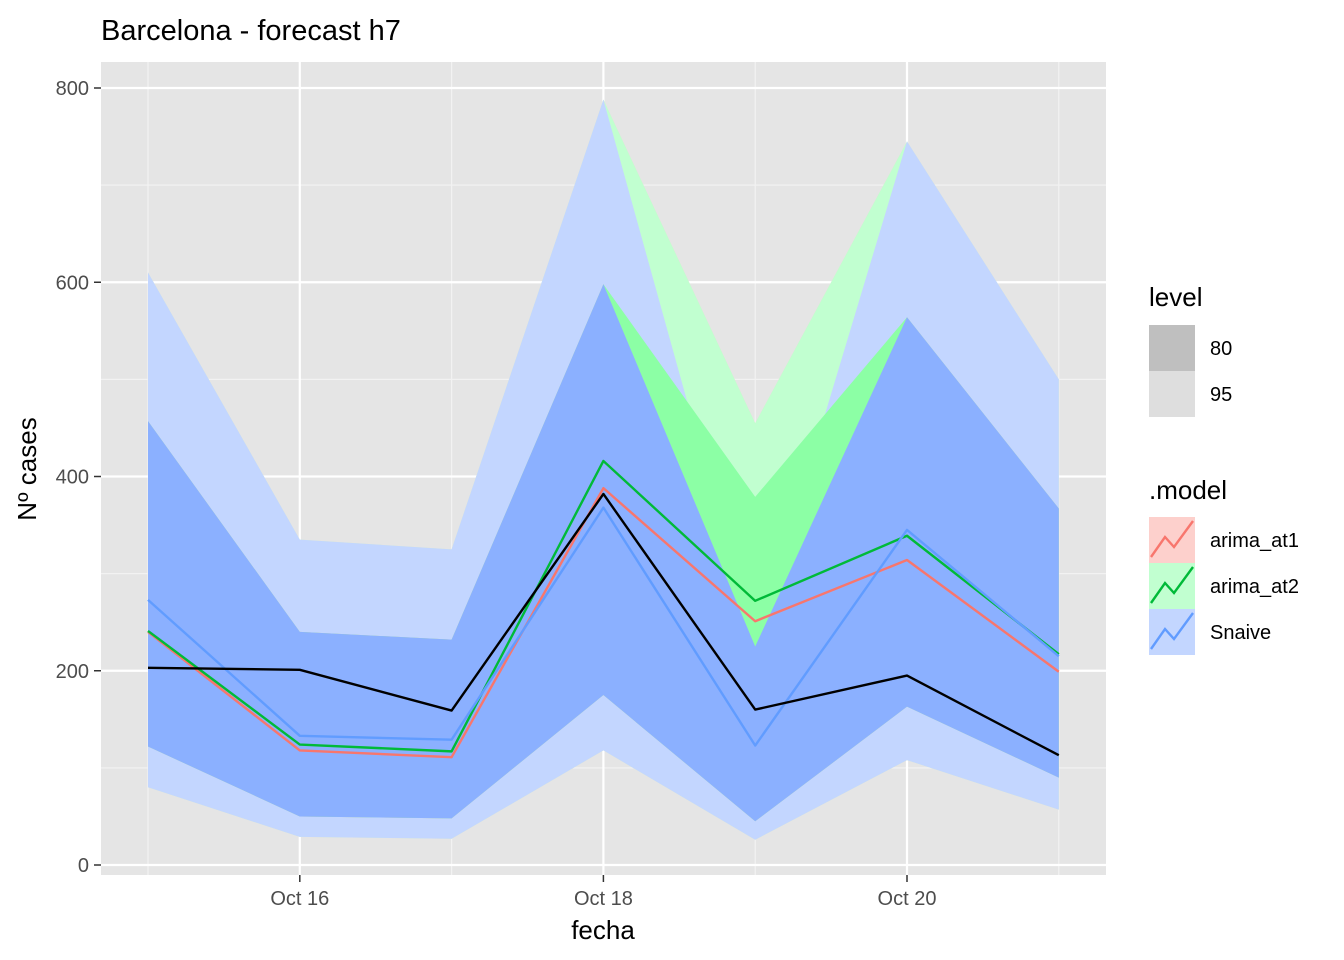 Image resolution: width=1344 pixels, height=960 pixels. What do you see at coordinates (72, 89) in the screenshot?
I see `y-tick-label: 800` at bounding box center [72, 89].